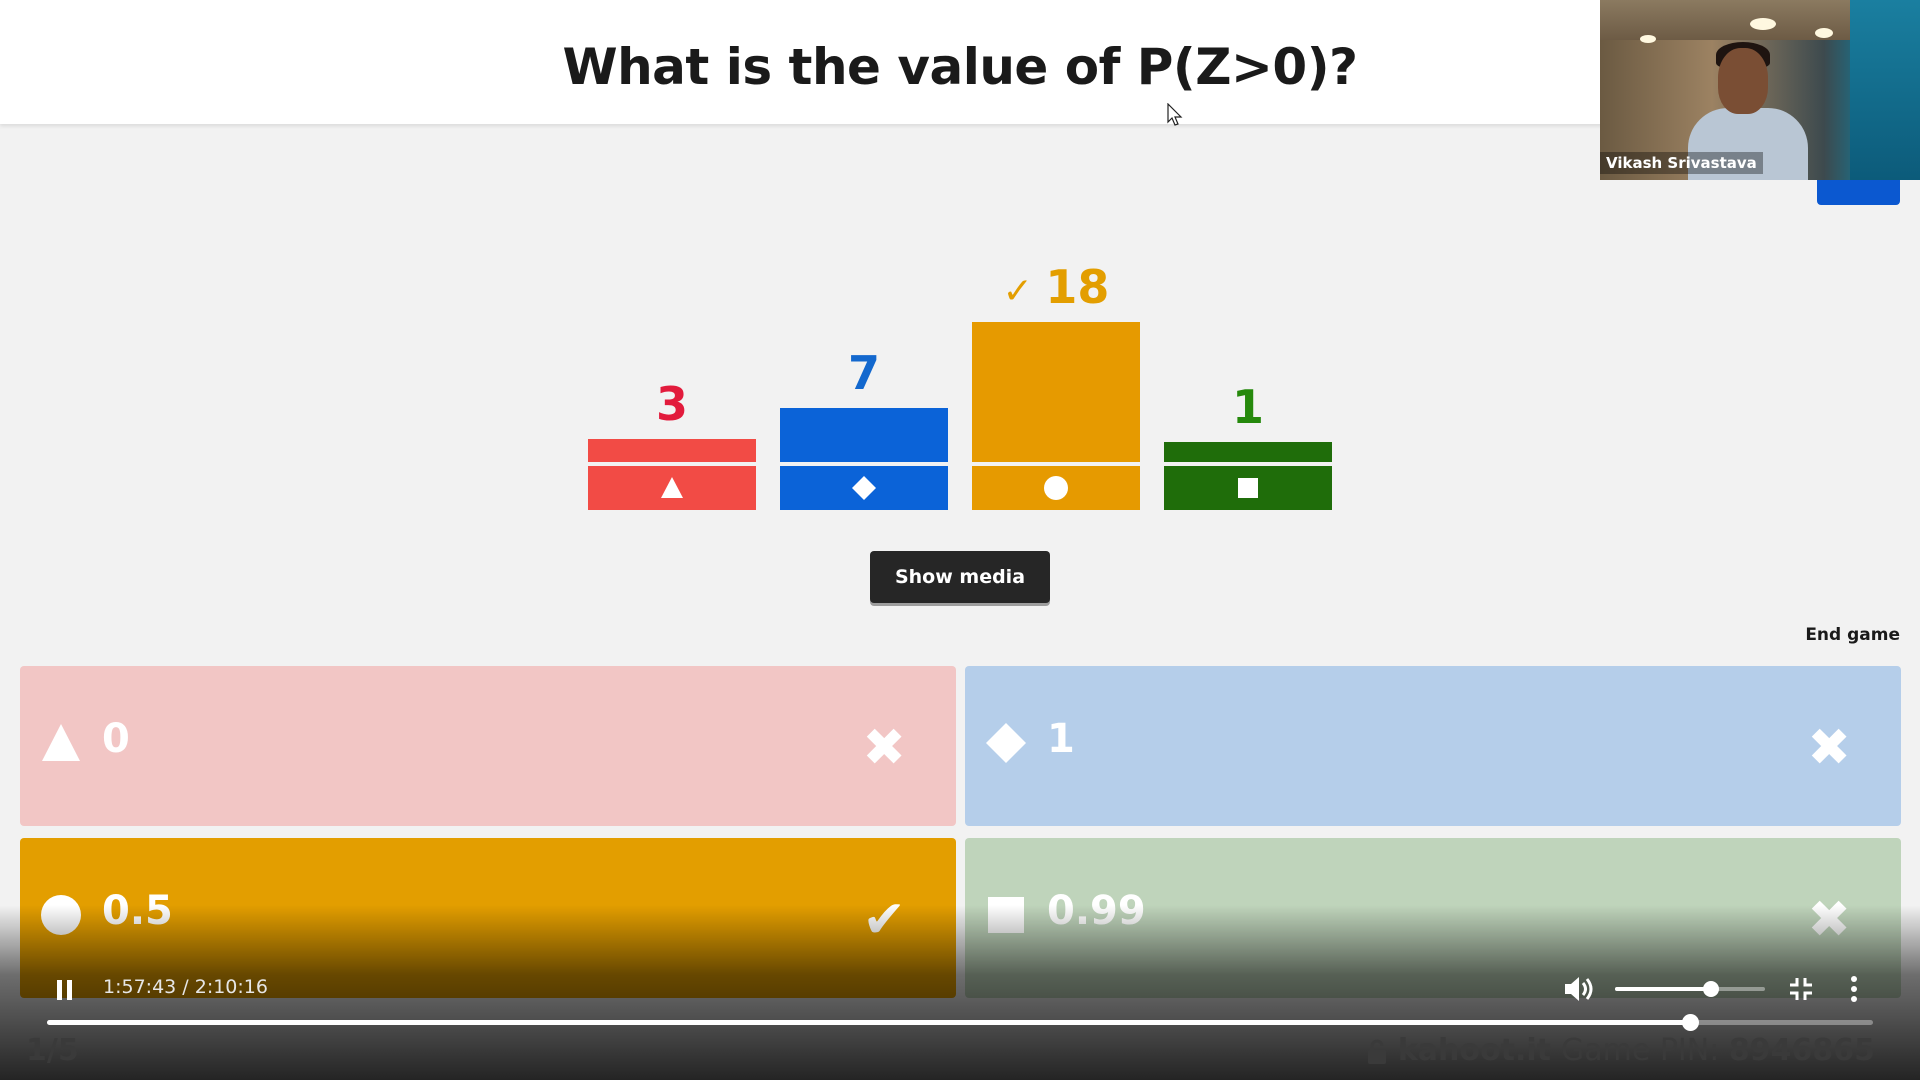  Describe the element at coordinates (1579, 989) in the screenshot. I see `volume-icon` at that location.